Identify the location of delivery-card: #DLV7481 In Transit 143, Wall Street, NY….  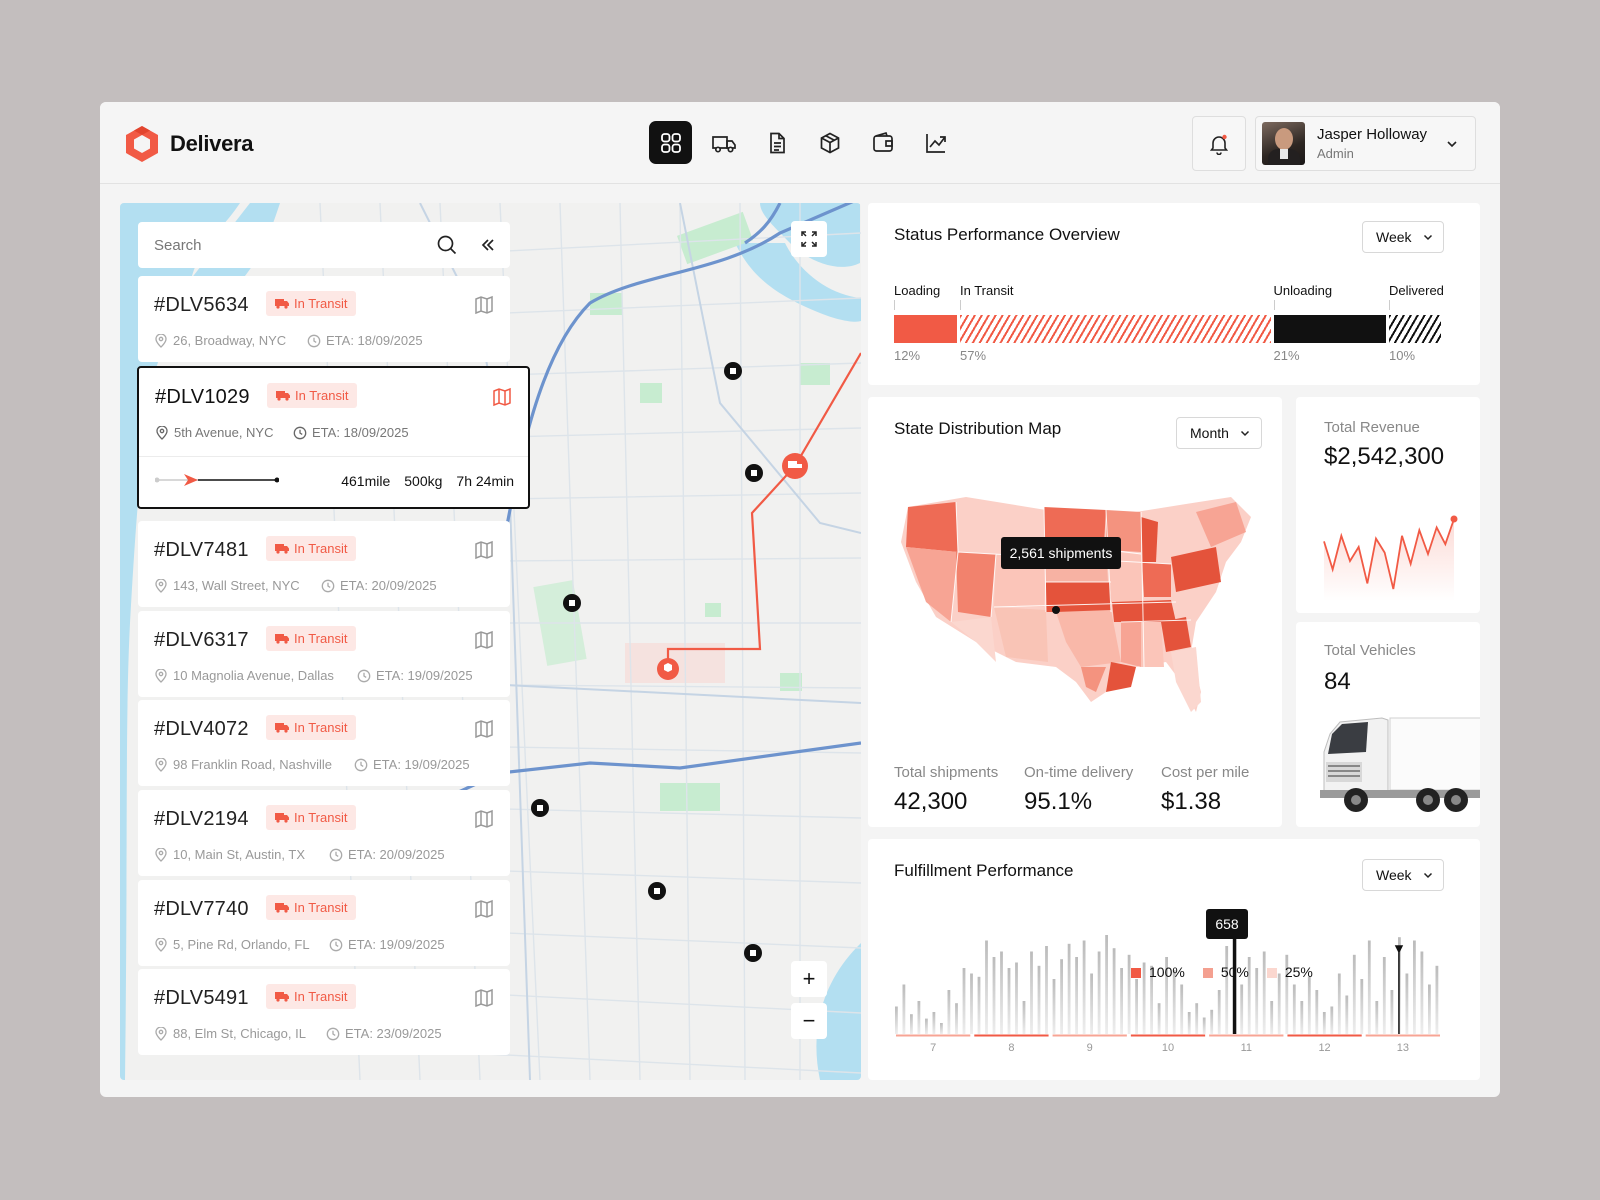
(324, 564).